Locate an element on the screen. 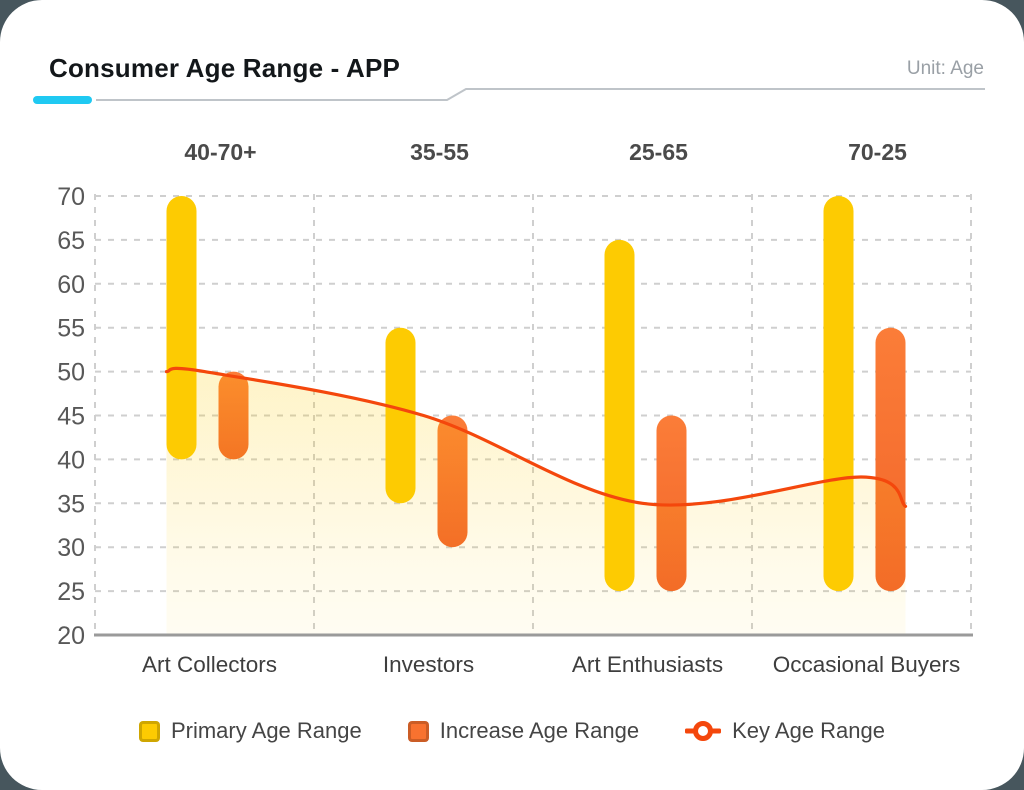  svg-text: 45 is located at coordinates (71, 417).